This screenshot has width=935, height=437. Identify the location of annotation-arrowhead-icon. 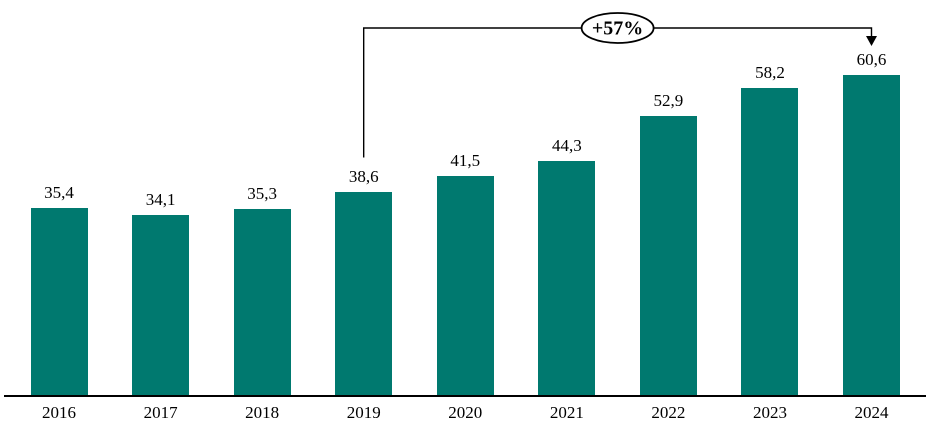
(872, 41).